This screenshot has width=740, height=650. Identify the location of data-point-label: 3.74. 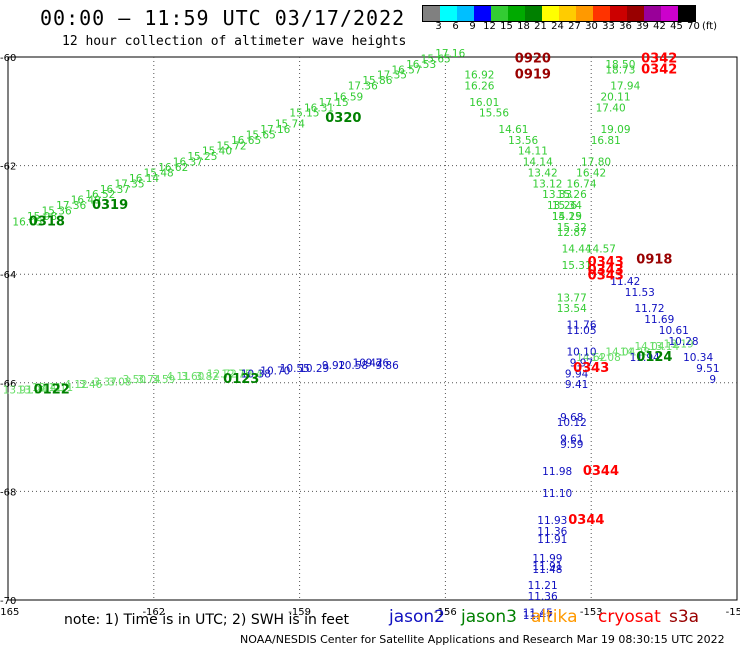
(149, 380).